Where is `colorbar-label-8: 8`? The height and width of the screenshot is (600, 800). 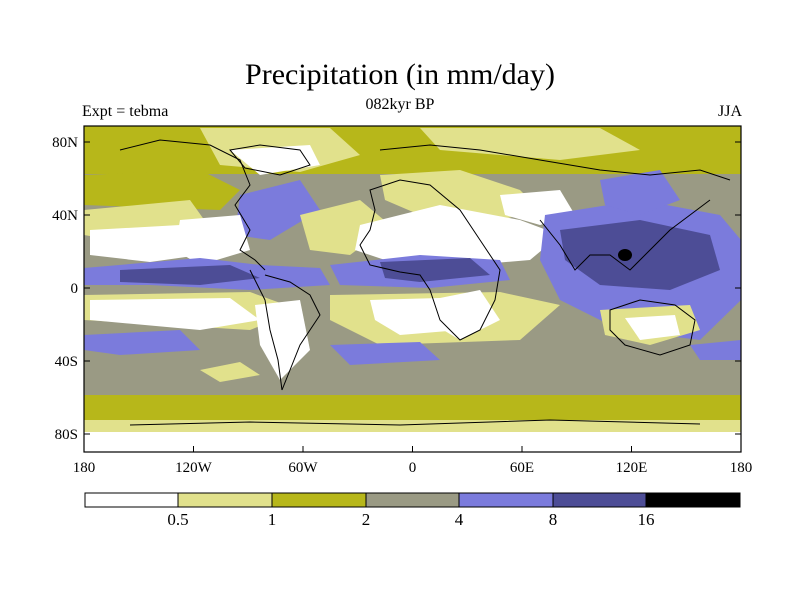 colorbar-label-8: 8 is located at coordinates (553, 519).